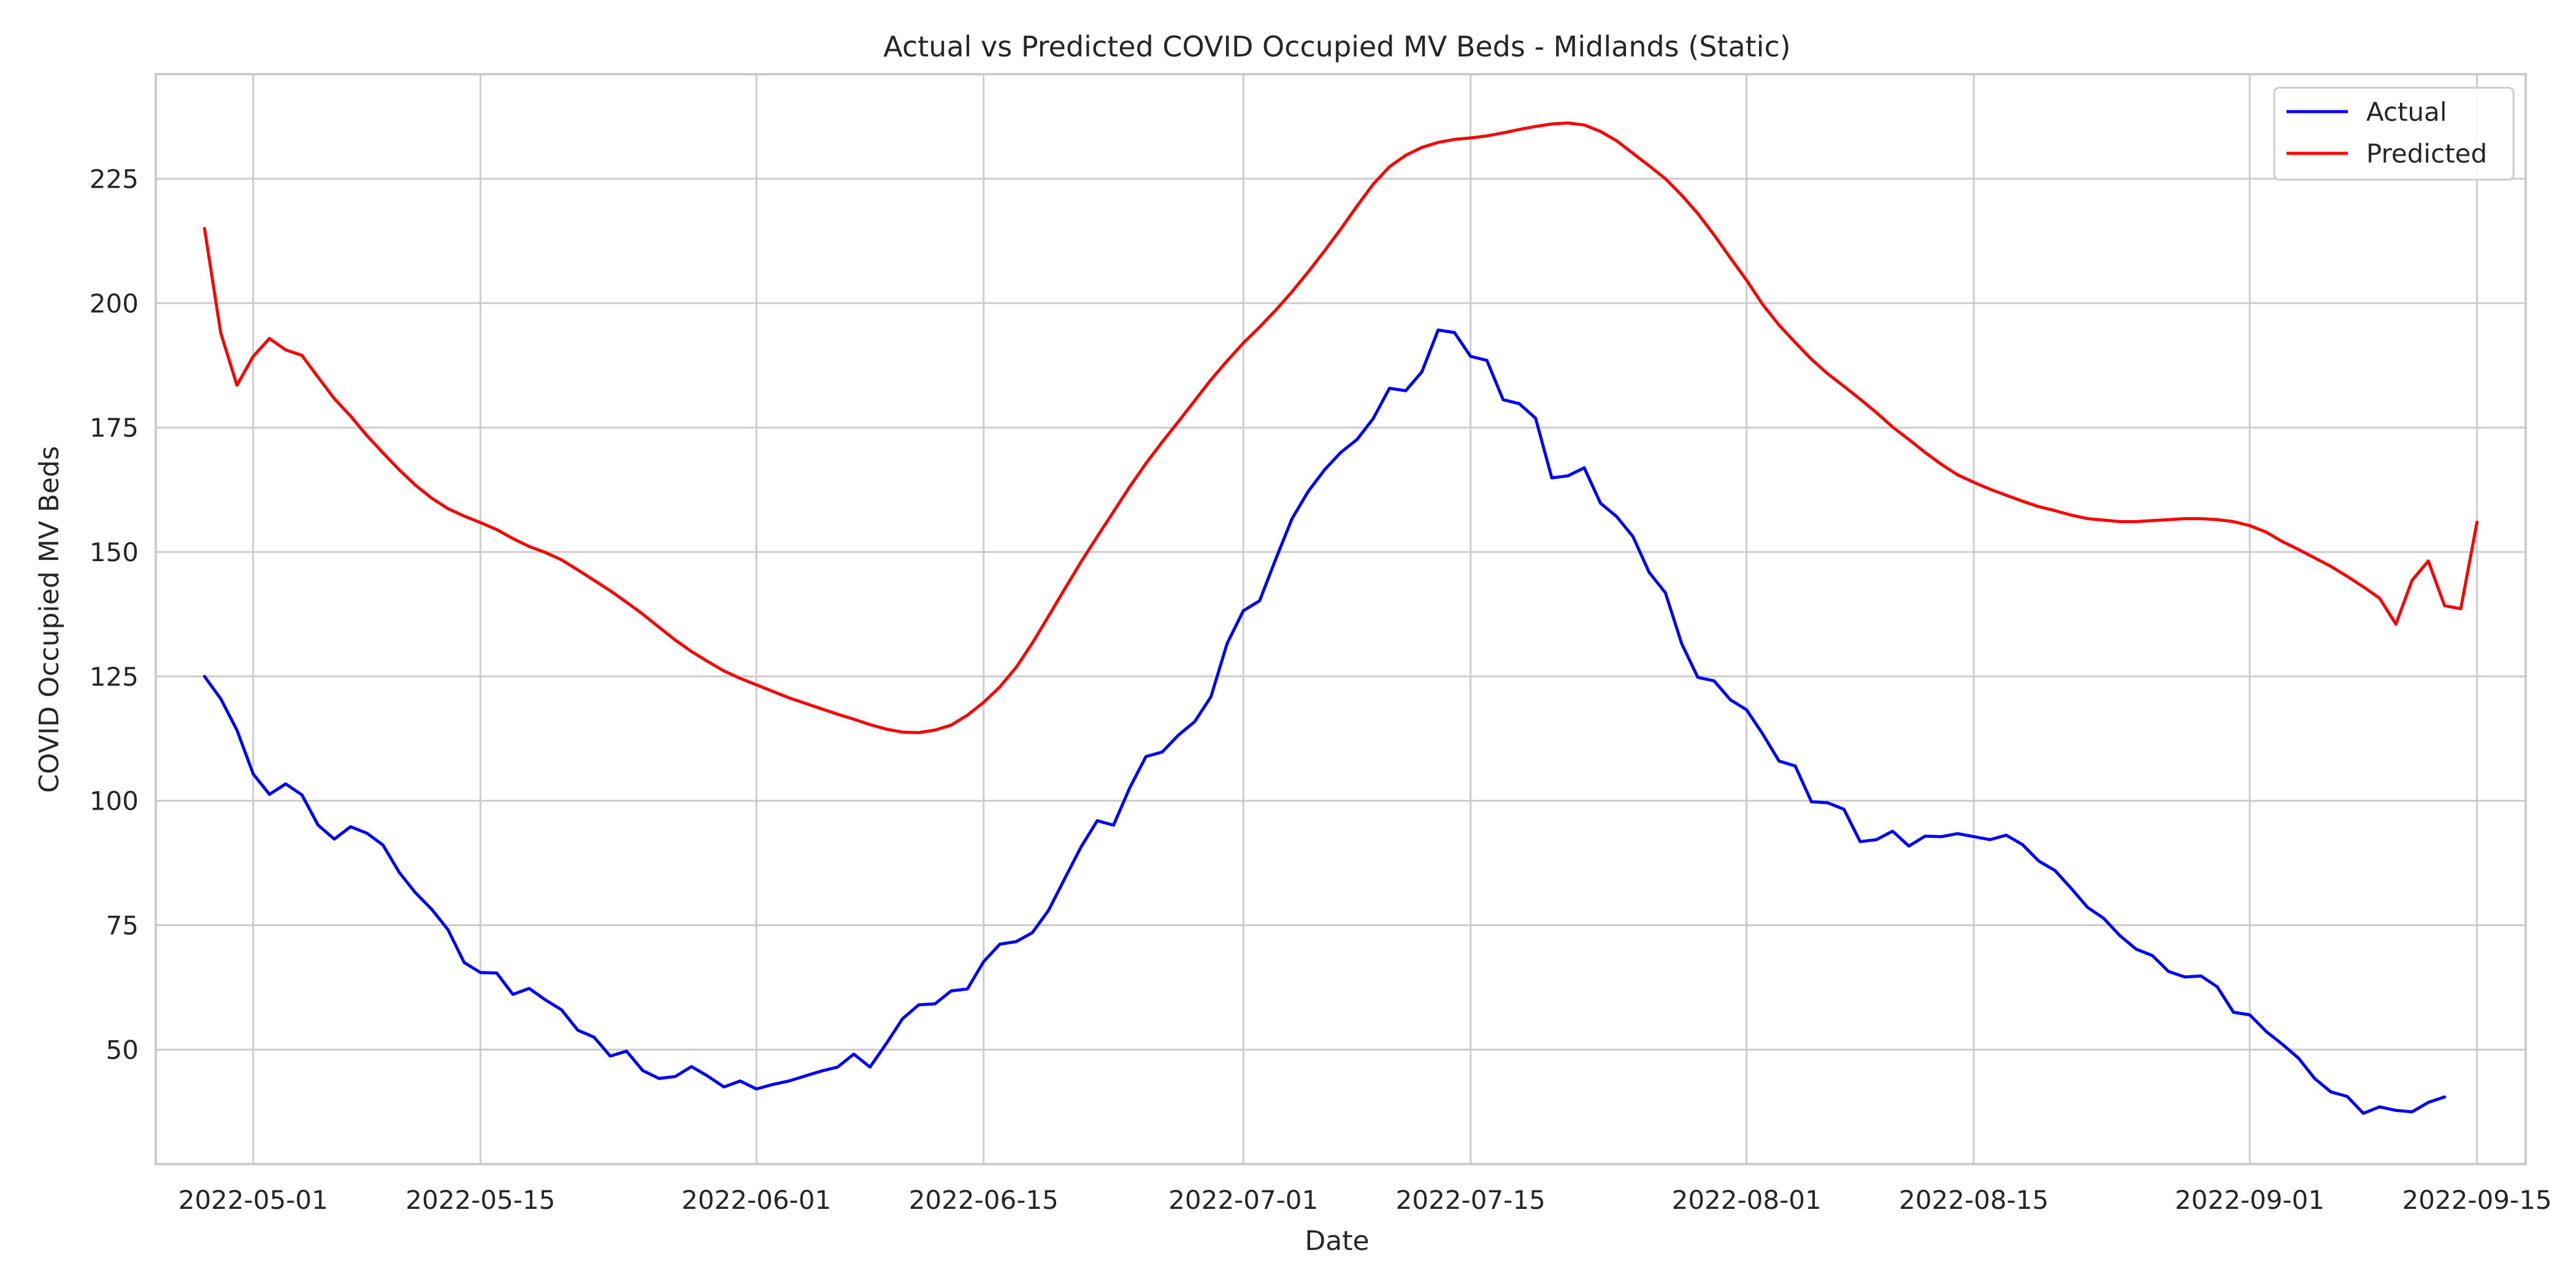 The width and height of the screenshot is (2576, 1288). What do you see at coordinates (984, 1200) in the screenshot?
I see `x-tick-label: 2022-06-15` at bounding box center [984, 1200].